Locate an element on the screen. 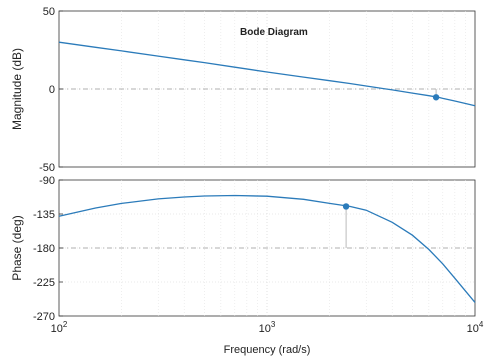  y-tick-label: 0 is located at coordinates (52, 90).